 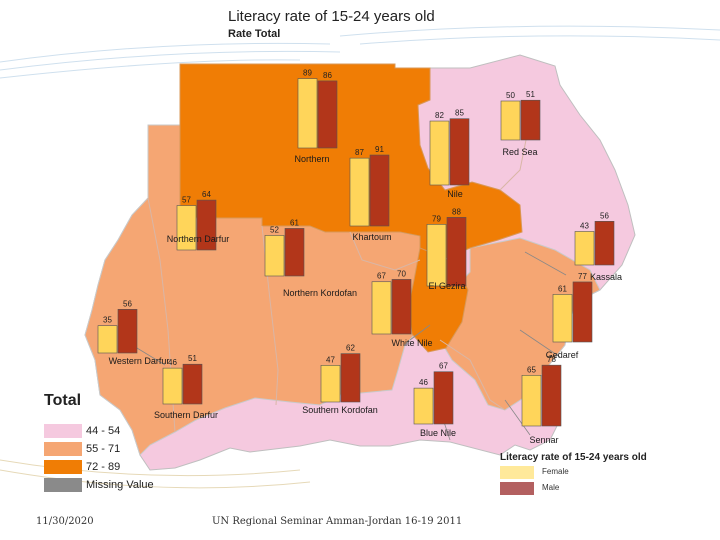 What do you see at coordinates (327, 75) in the screenshot?
I see `value-label-northern-male: 86` at bounding box center [327, 75].